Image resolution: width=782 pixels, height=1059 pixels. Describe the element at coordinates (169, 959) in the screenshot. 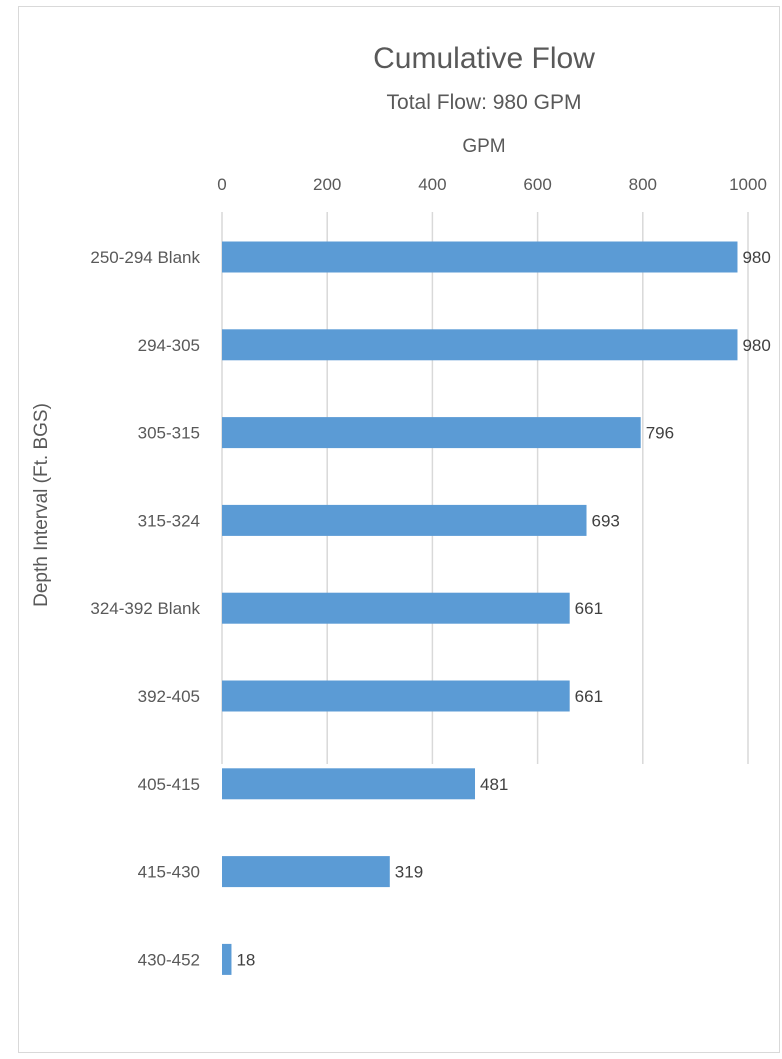

I see `category-label: 430-452` at that location.